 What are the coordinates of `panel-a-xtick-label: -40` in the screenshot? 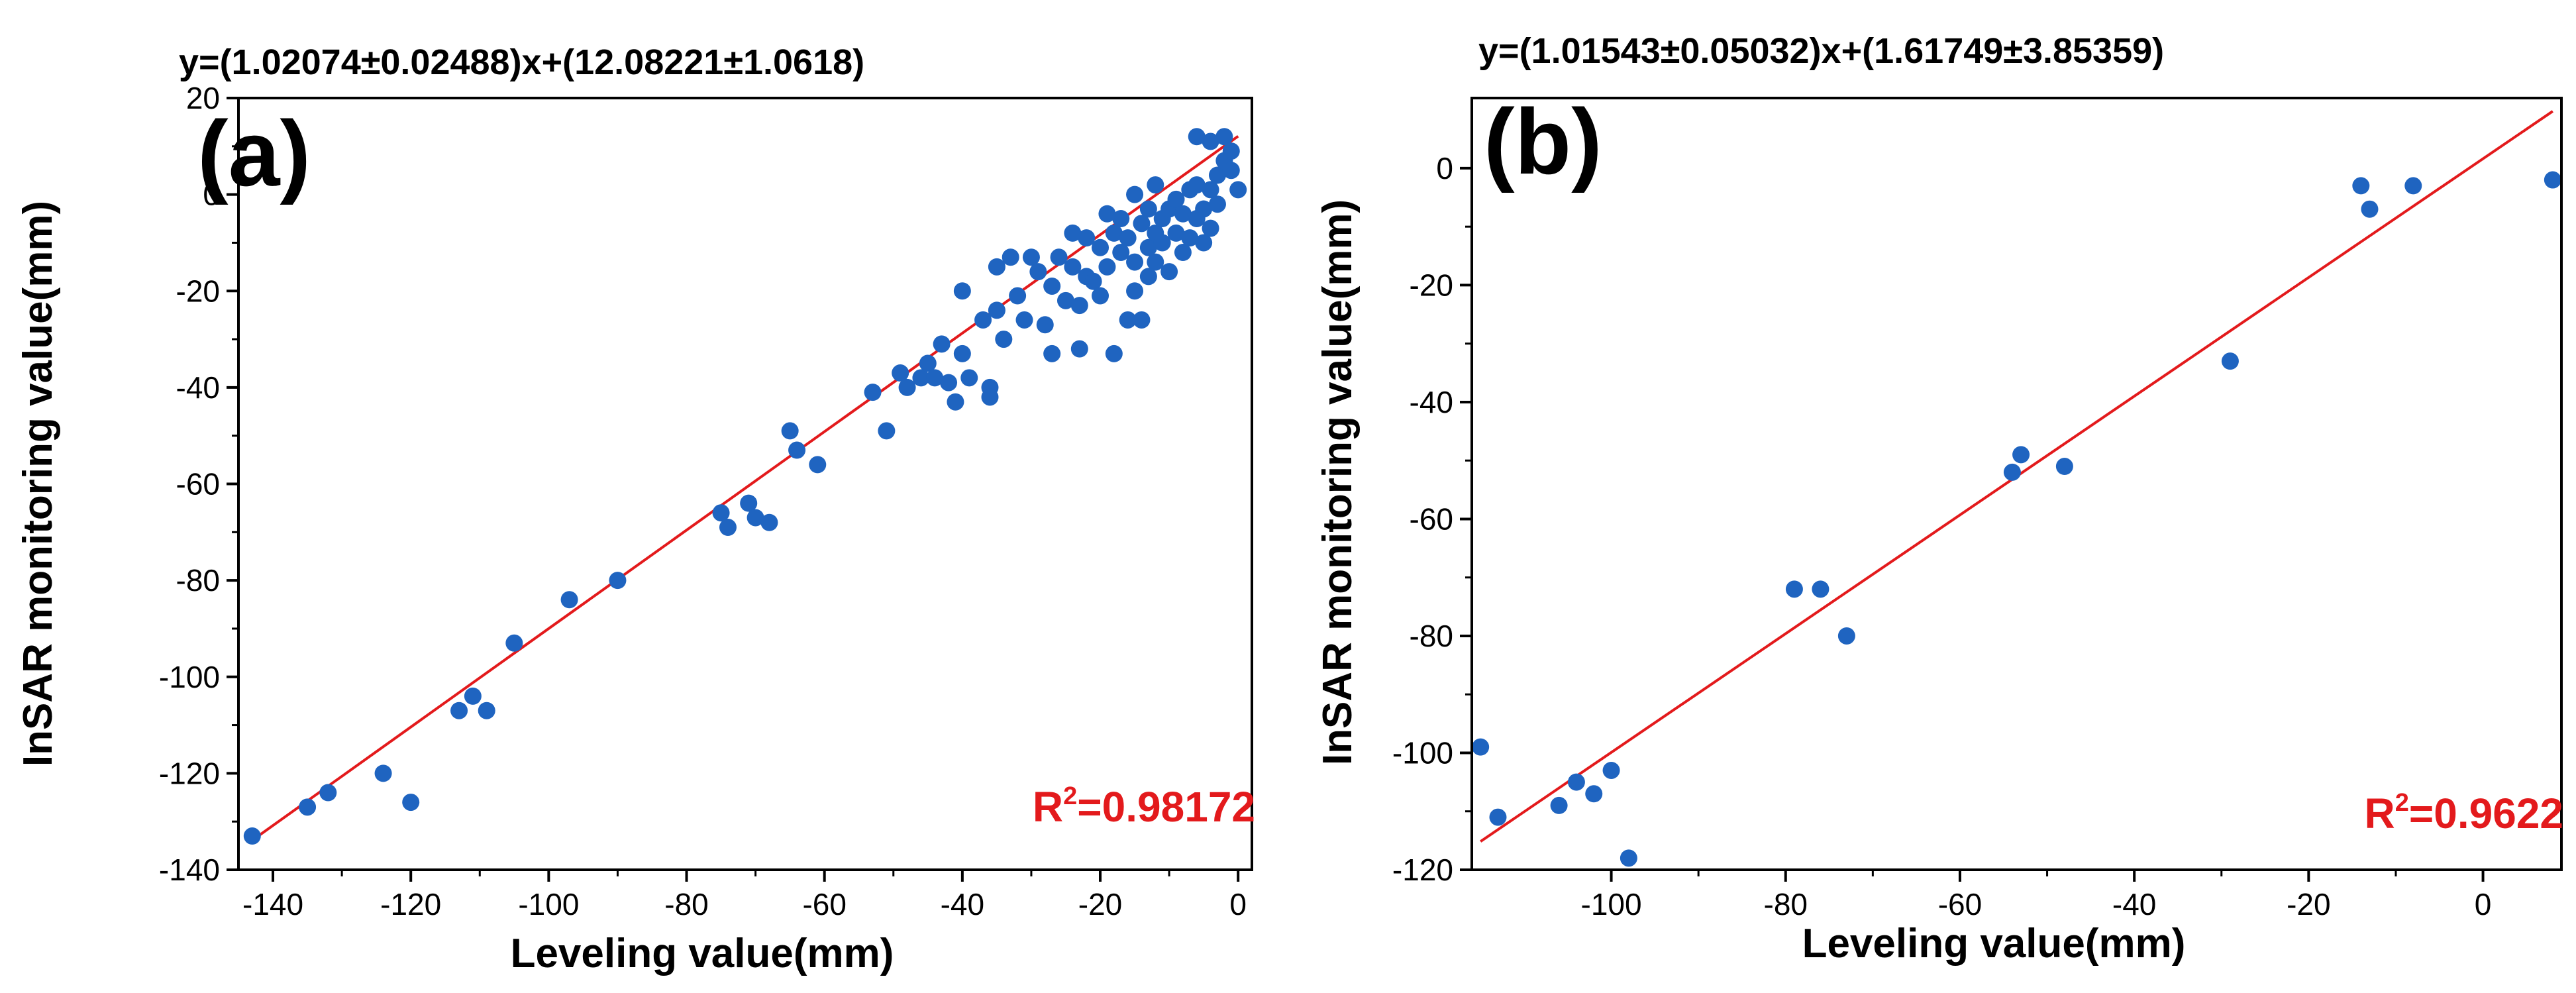 It's located at (962, 904).